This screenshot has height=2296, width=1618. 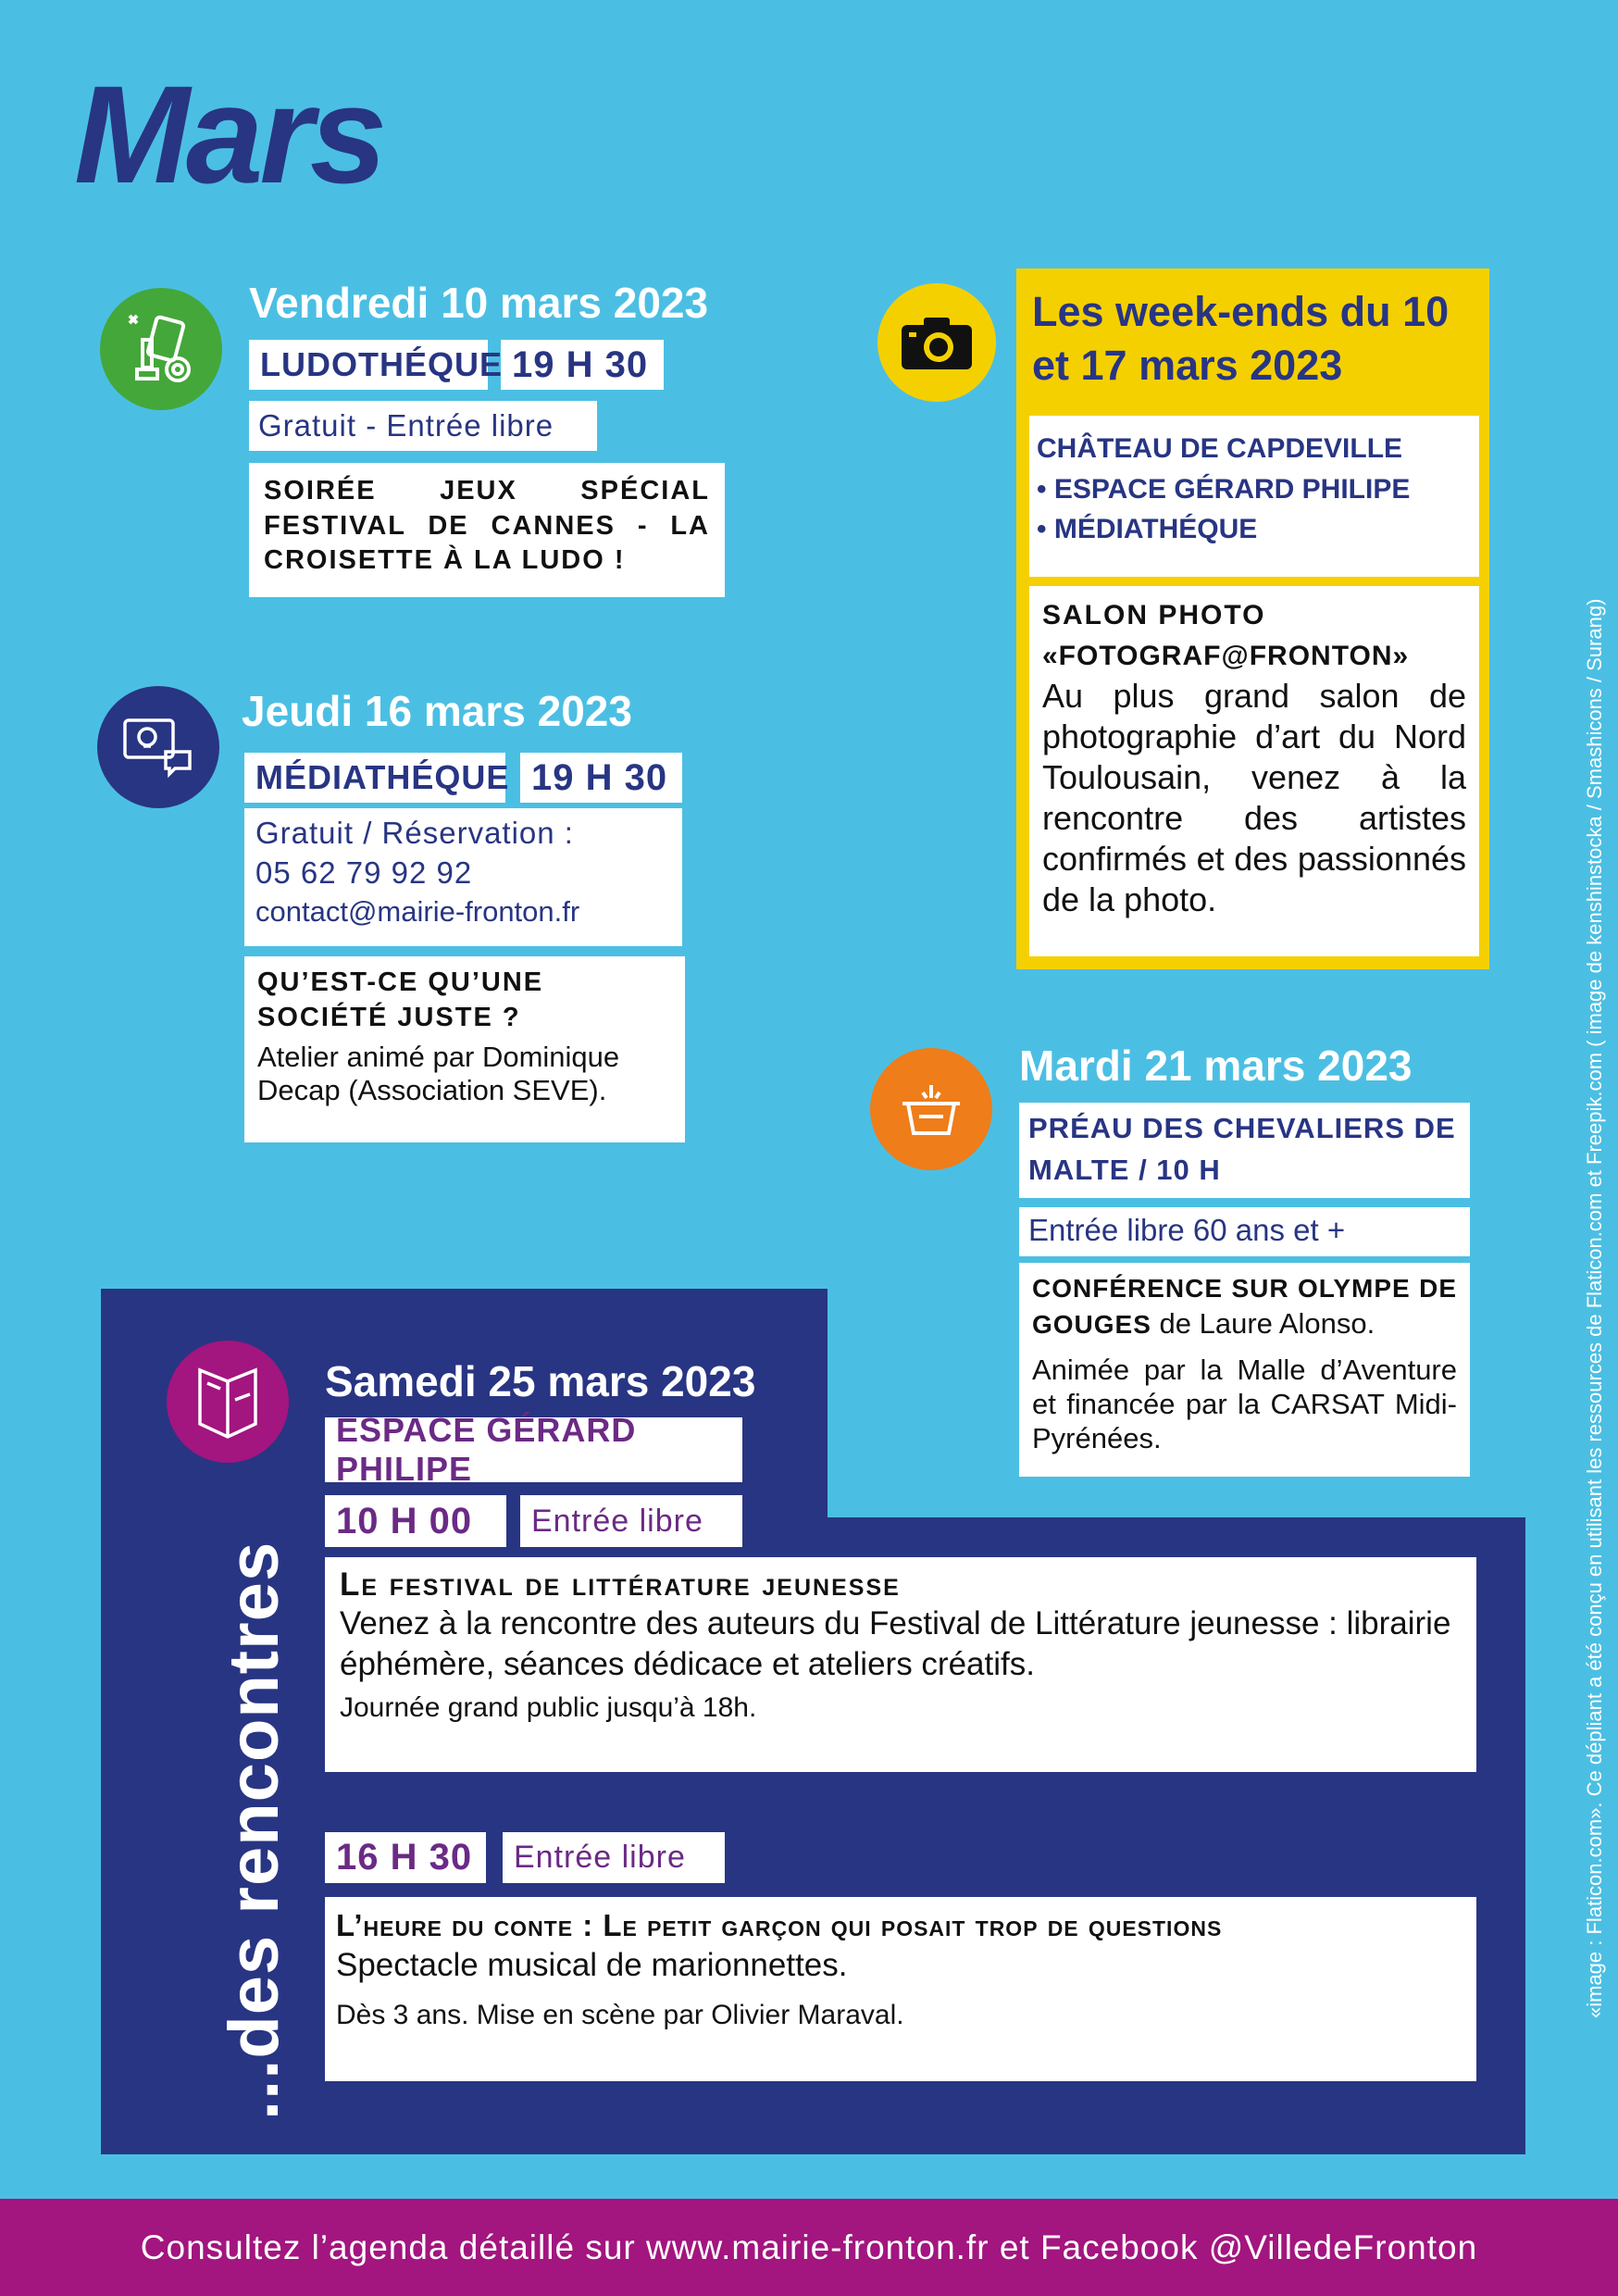 I want to click on event3-place1: CHÂTEAU DE CAPDEVILLE, so click(x=1220, y=448).